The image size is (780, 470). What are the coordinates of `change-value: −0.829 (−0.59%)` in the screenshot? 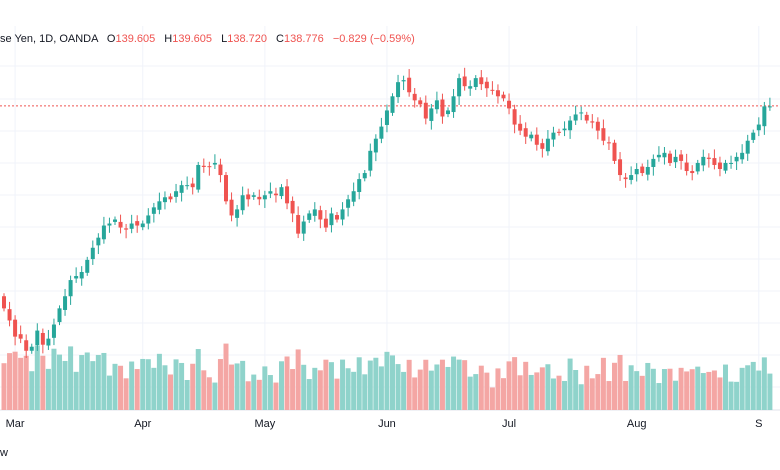 It's located at (373, 39).